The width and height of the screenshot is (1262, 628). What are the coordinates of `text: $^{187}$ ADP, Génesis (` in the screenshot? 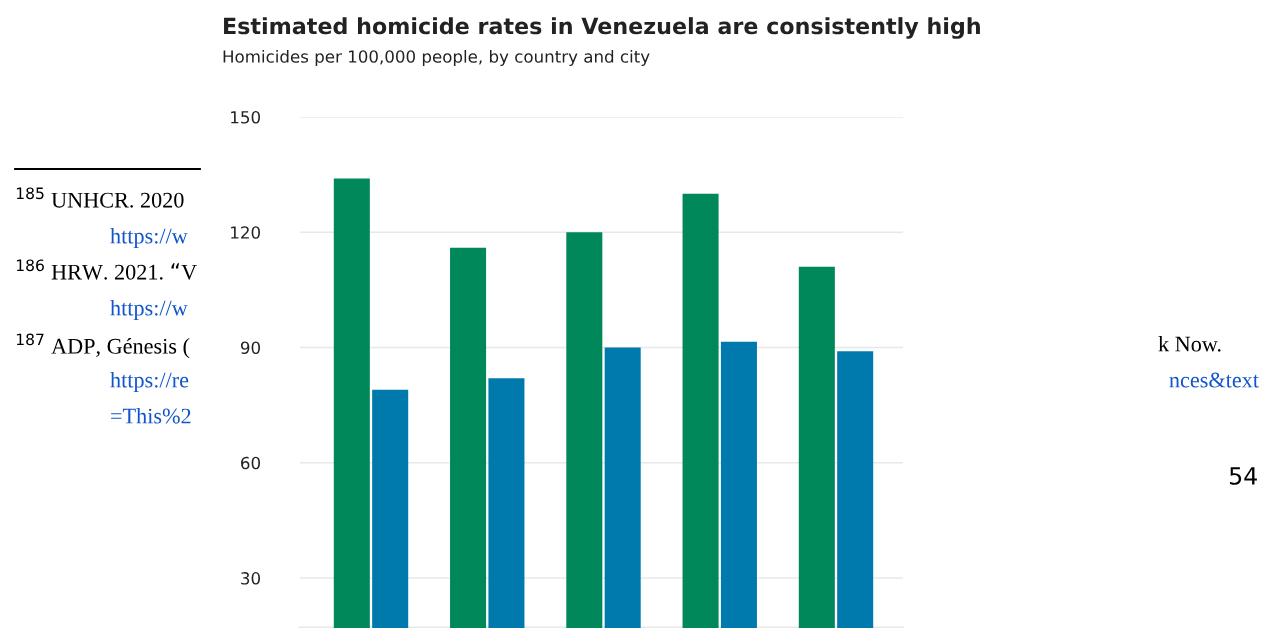 It's located at (103, 346).